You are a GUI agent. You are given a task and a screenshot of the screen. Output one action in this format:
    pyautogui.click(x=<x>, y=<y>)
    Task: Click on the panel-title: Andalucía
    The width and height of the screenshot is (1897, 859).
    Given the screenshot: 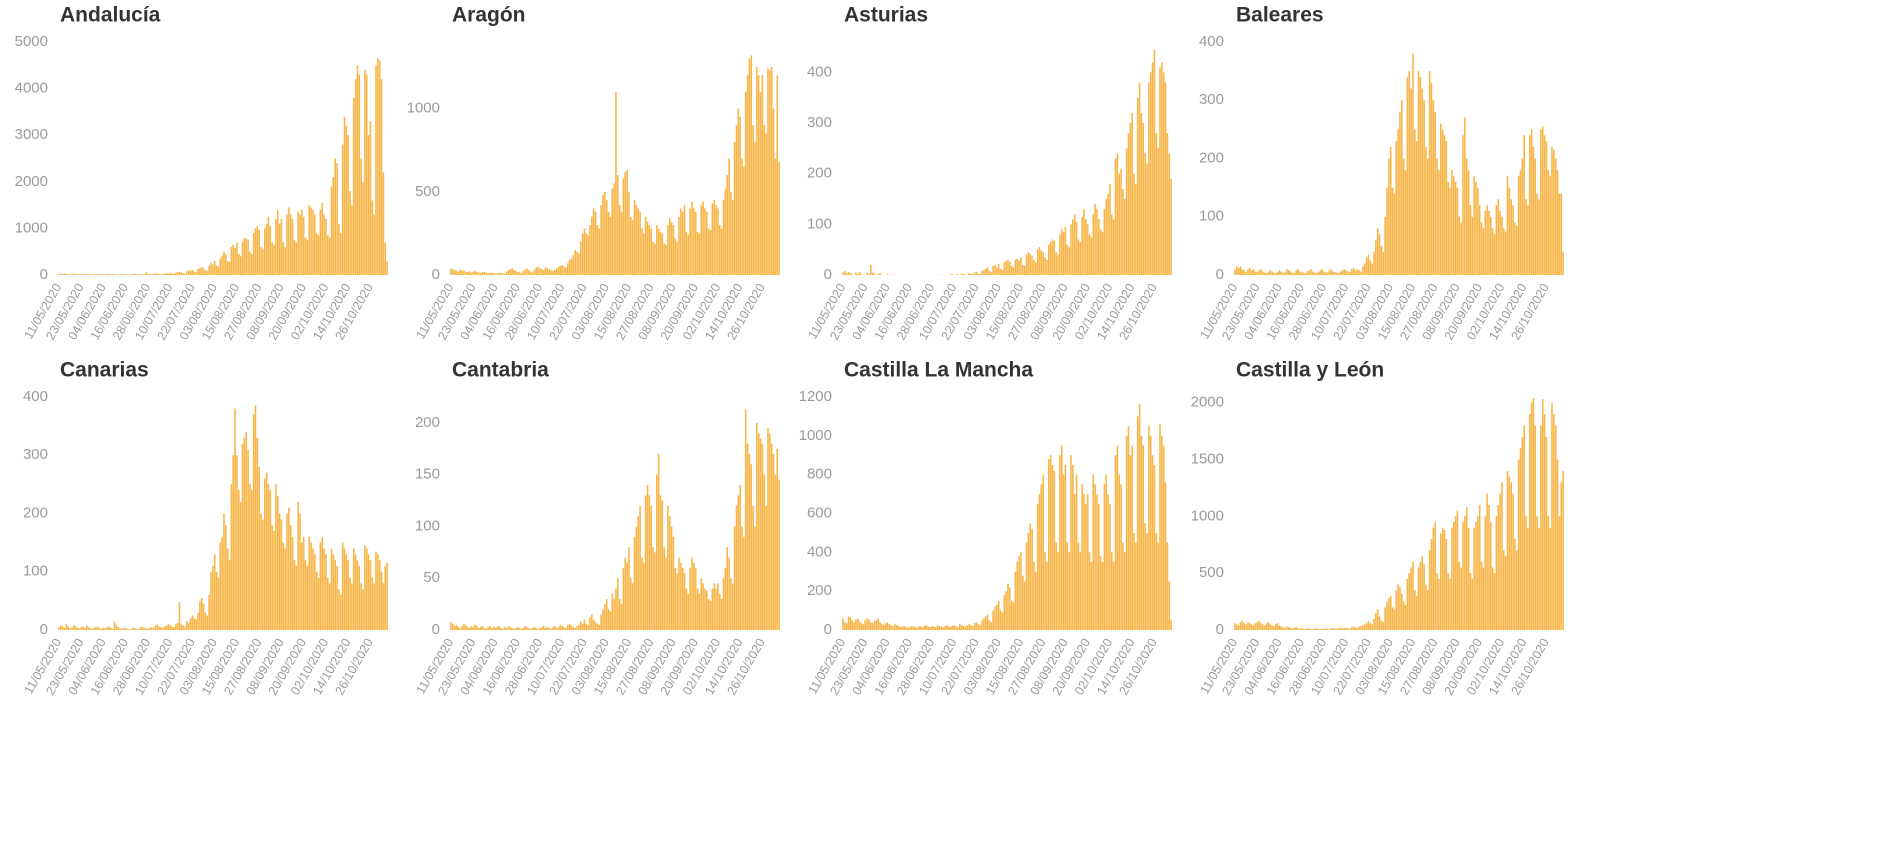 What is the action you would take?
    pyautogui.click(x=110, y=15)
    